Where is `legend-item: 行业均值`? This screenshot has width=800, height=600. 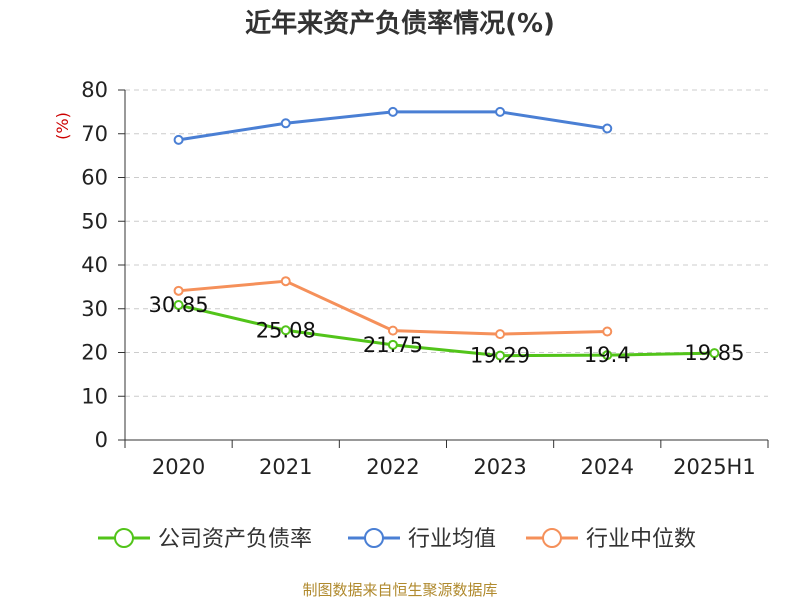 legend-item: 行业均值 is located at coordinates (422, 539).